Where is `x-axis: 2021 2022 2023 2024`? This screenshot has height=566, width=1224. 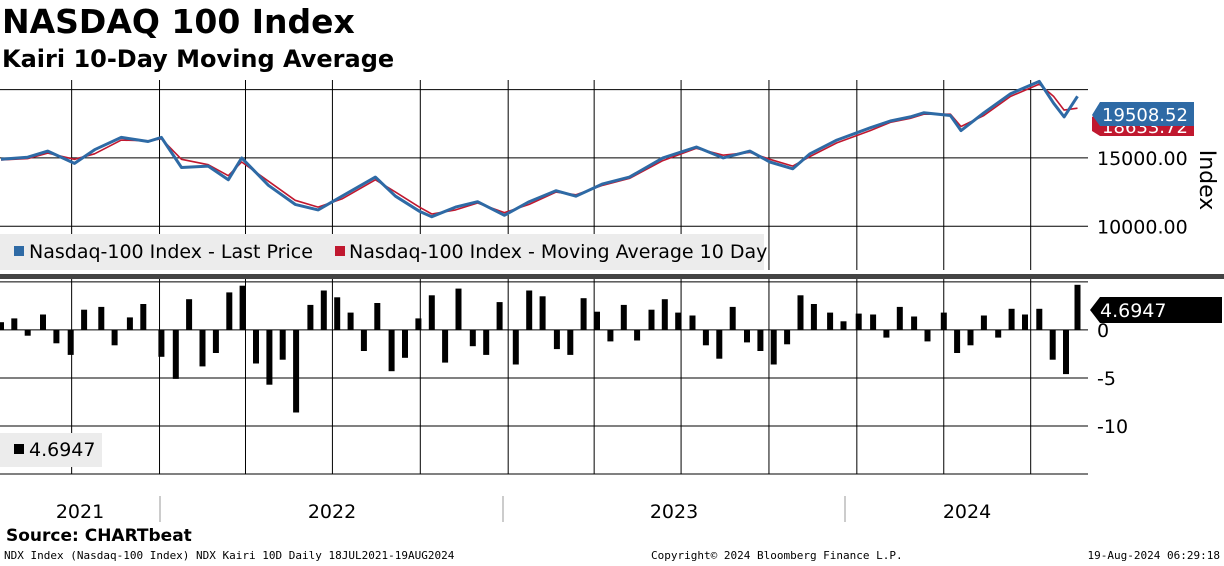
x-axis: 2021 2022 2023 2024 is located at coordinates (544, 498).